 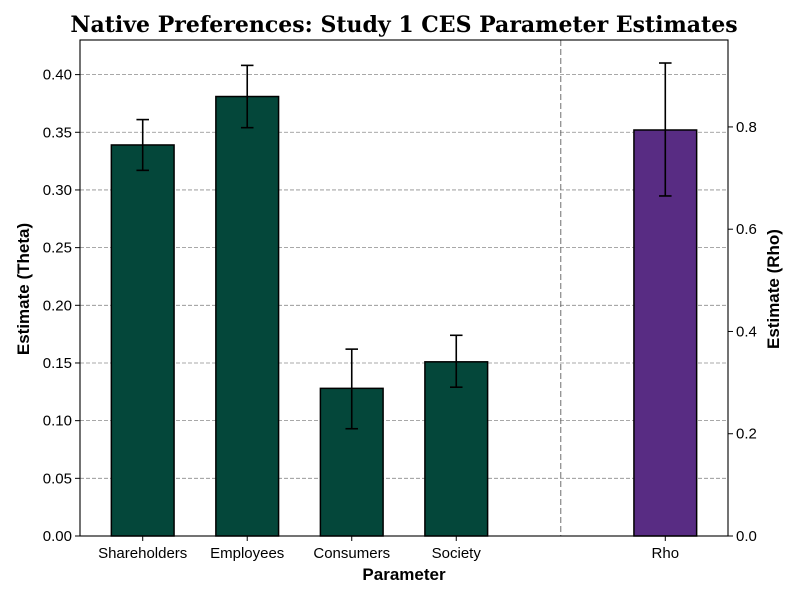 I want to click on left-tick-label: 0.25, so click(x=57, y=248).